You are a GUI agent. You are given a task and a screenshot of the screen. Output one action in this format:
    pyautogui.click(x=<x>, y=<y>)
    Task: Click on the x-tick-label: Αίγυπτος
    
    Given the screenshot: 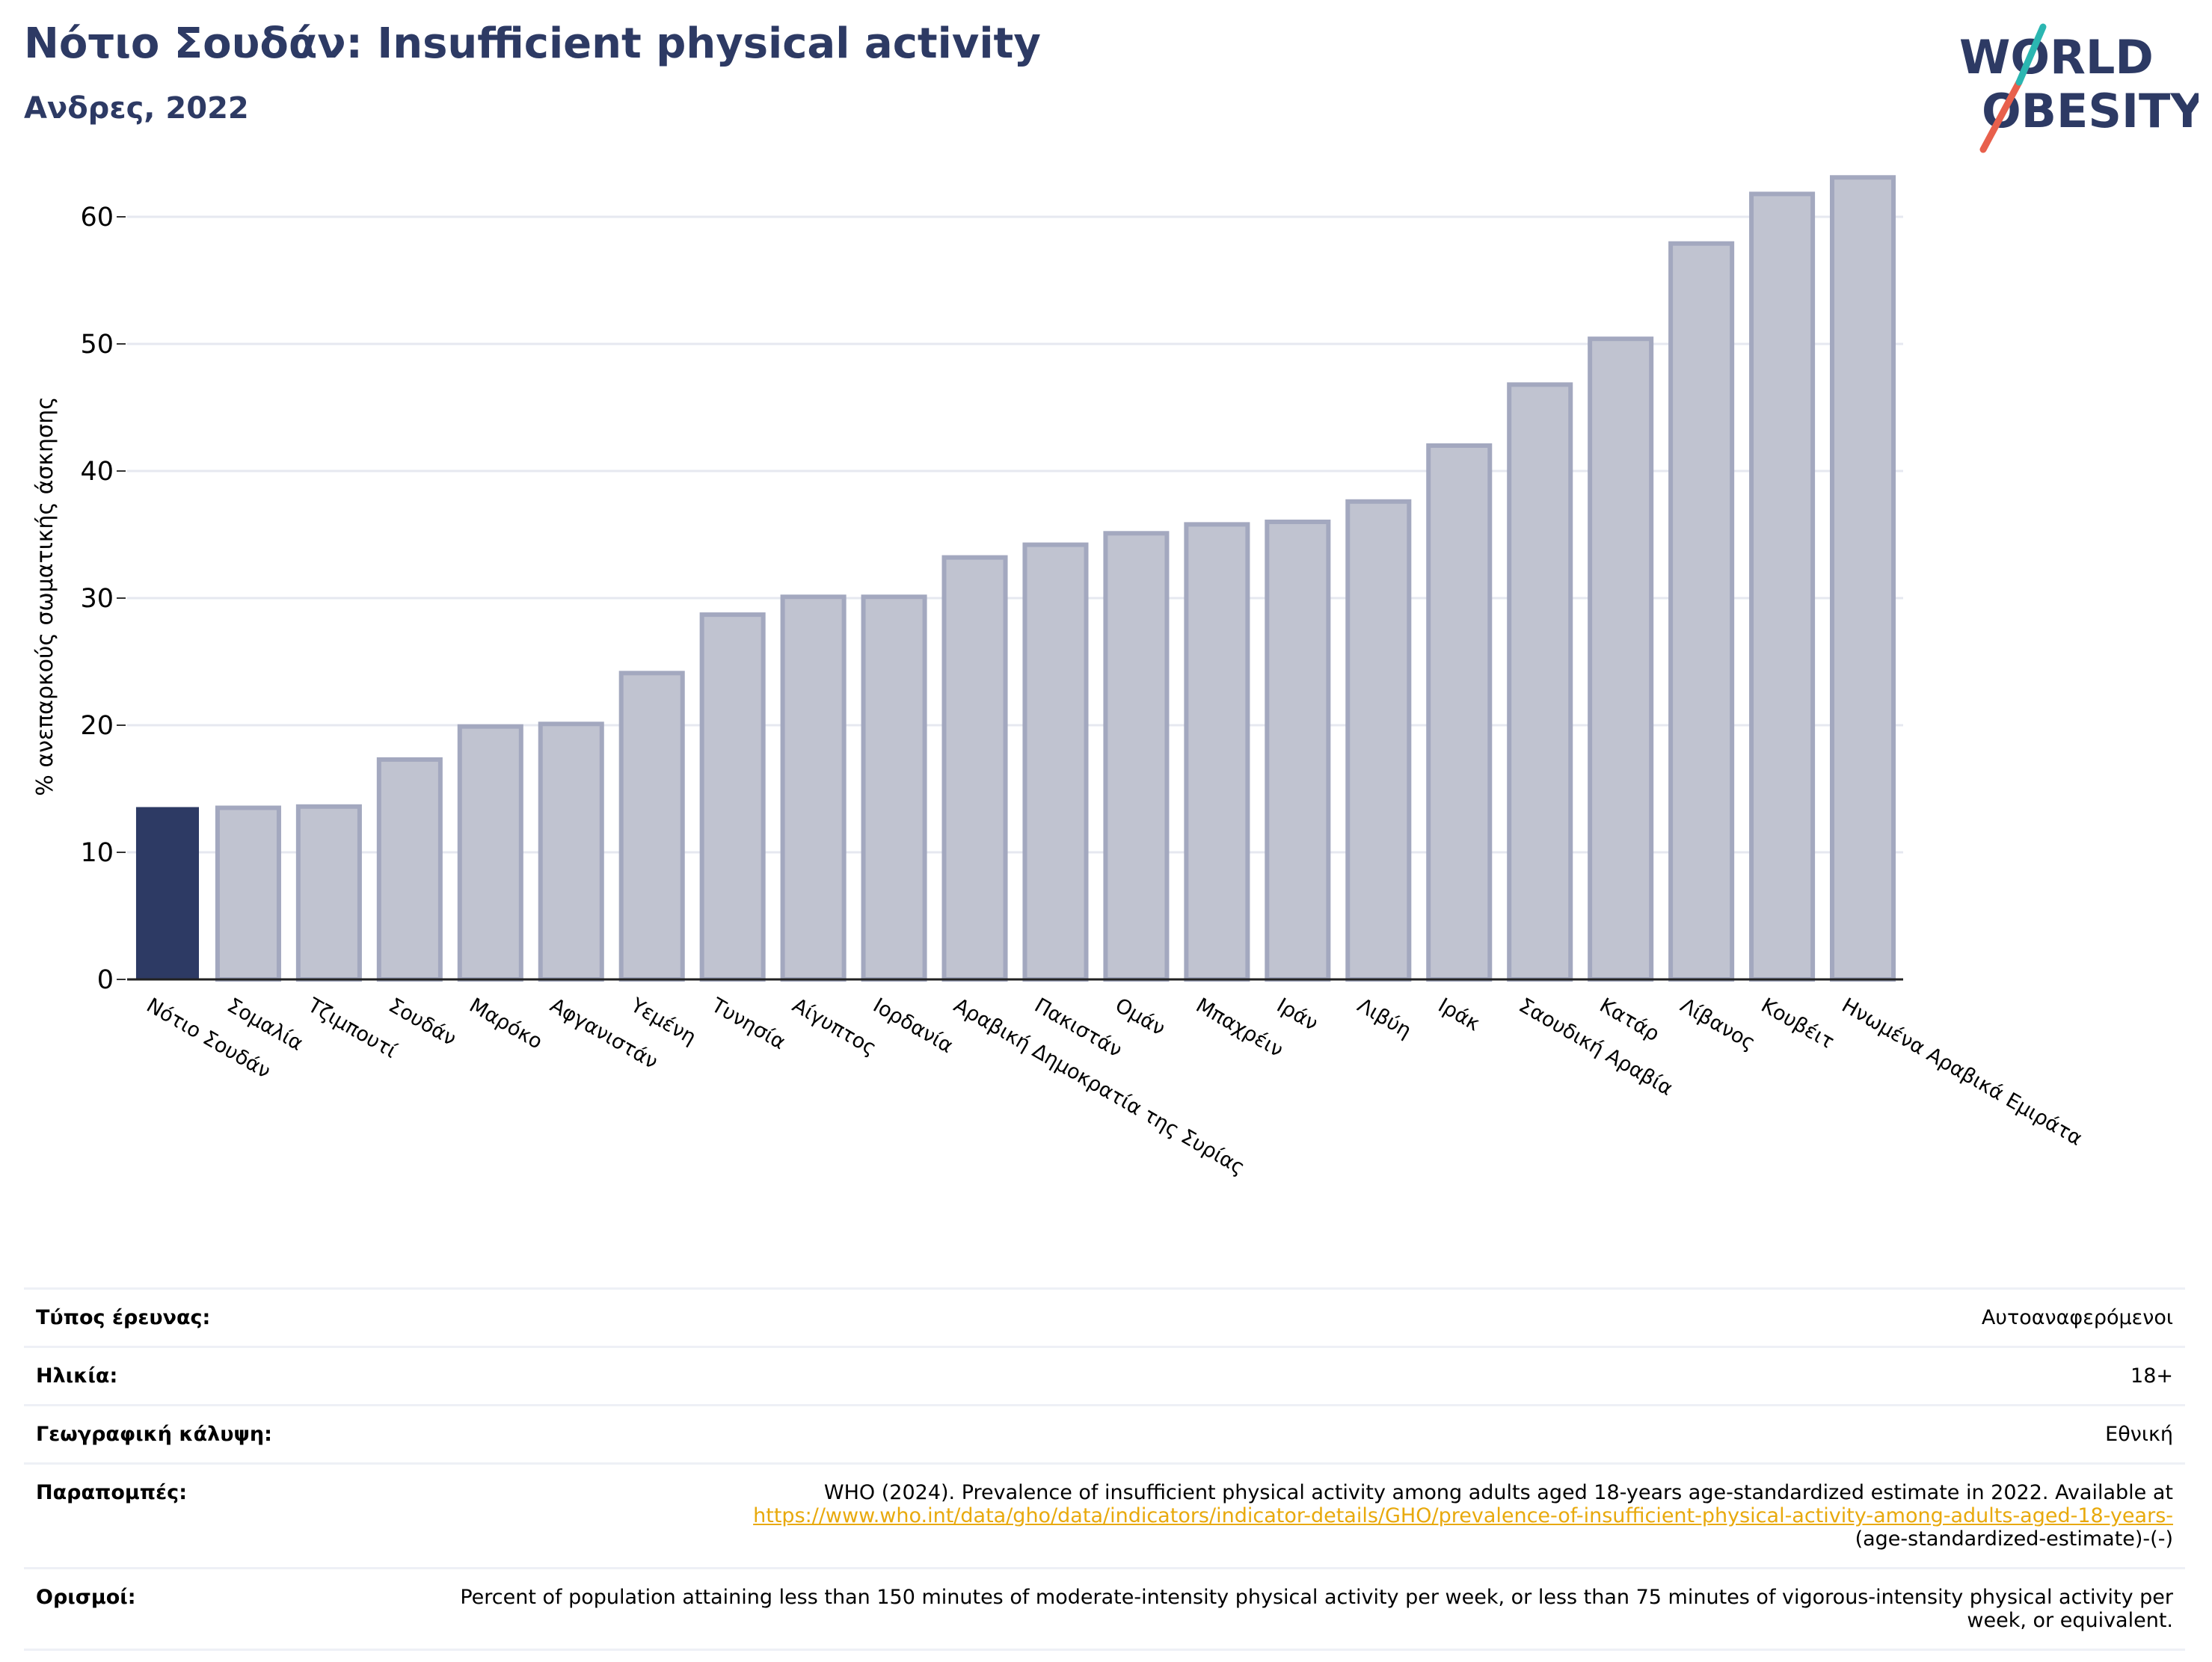 What is the action you would take?
    pyautogui.click(x=834, y=1027)
    